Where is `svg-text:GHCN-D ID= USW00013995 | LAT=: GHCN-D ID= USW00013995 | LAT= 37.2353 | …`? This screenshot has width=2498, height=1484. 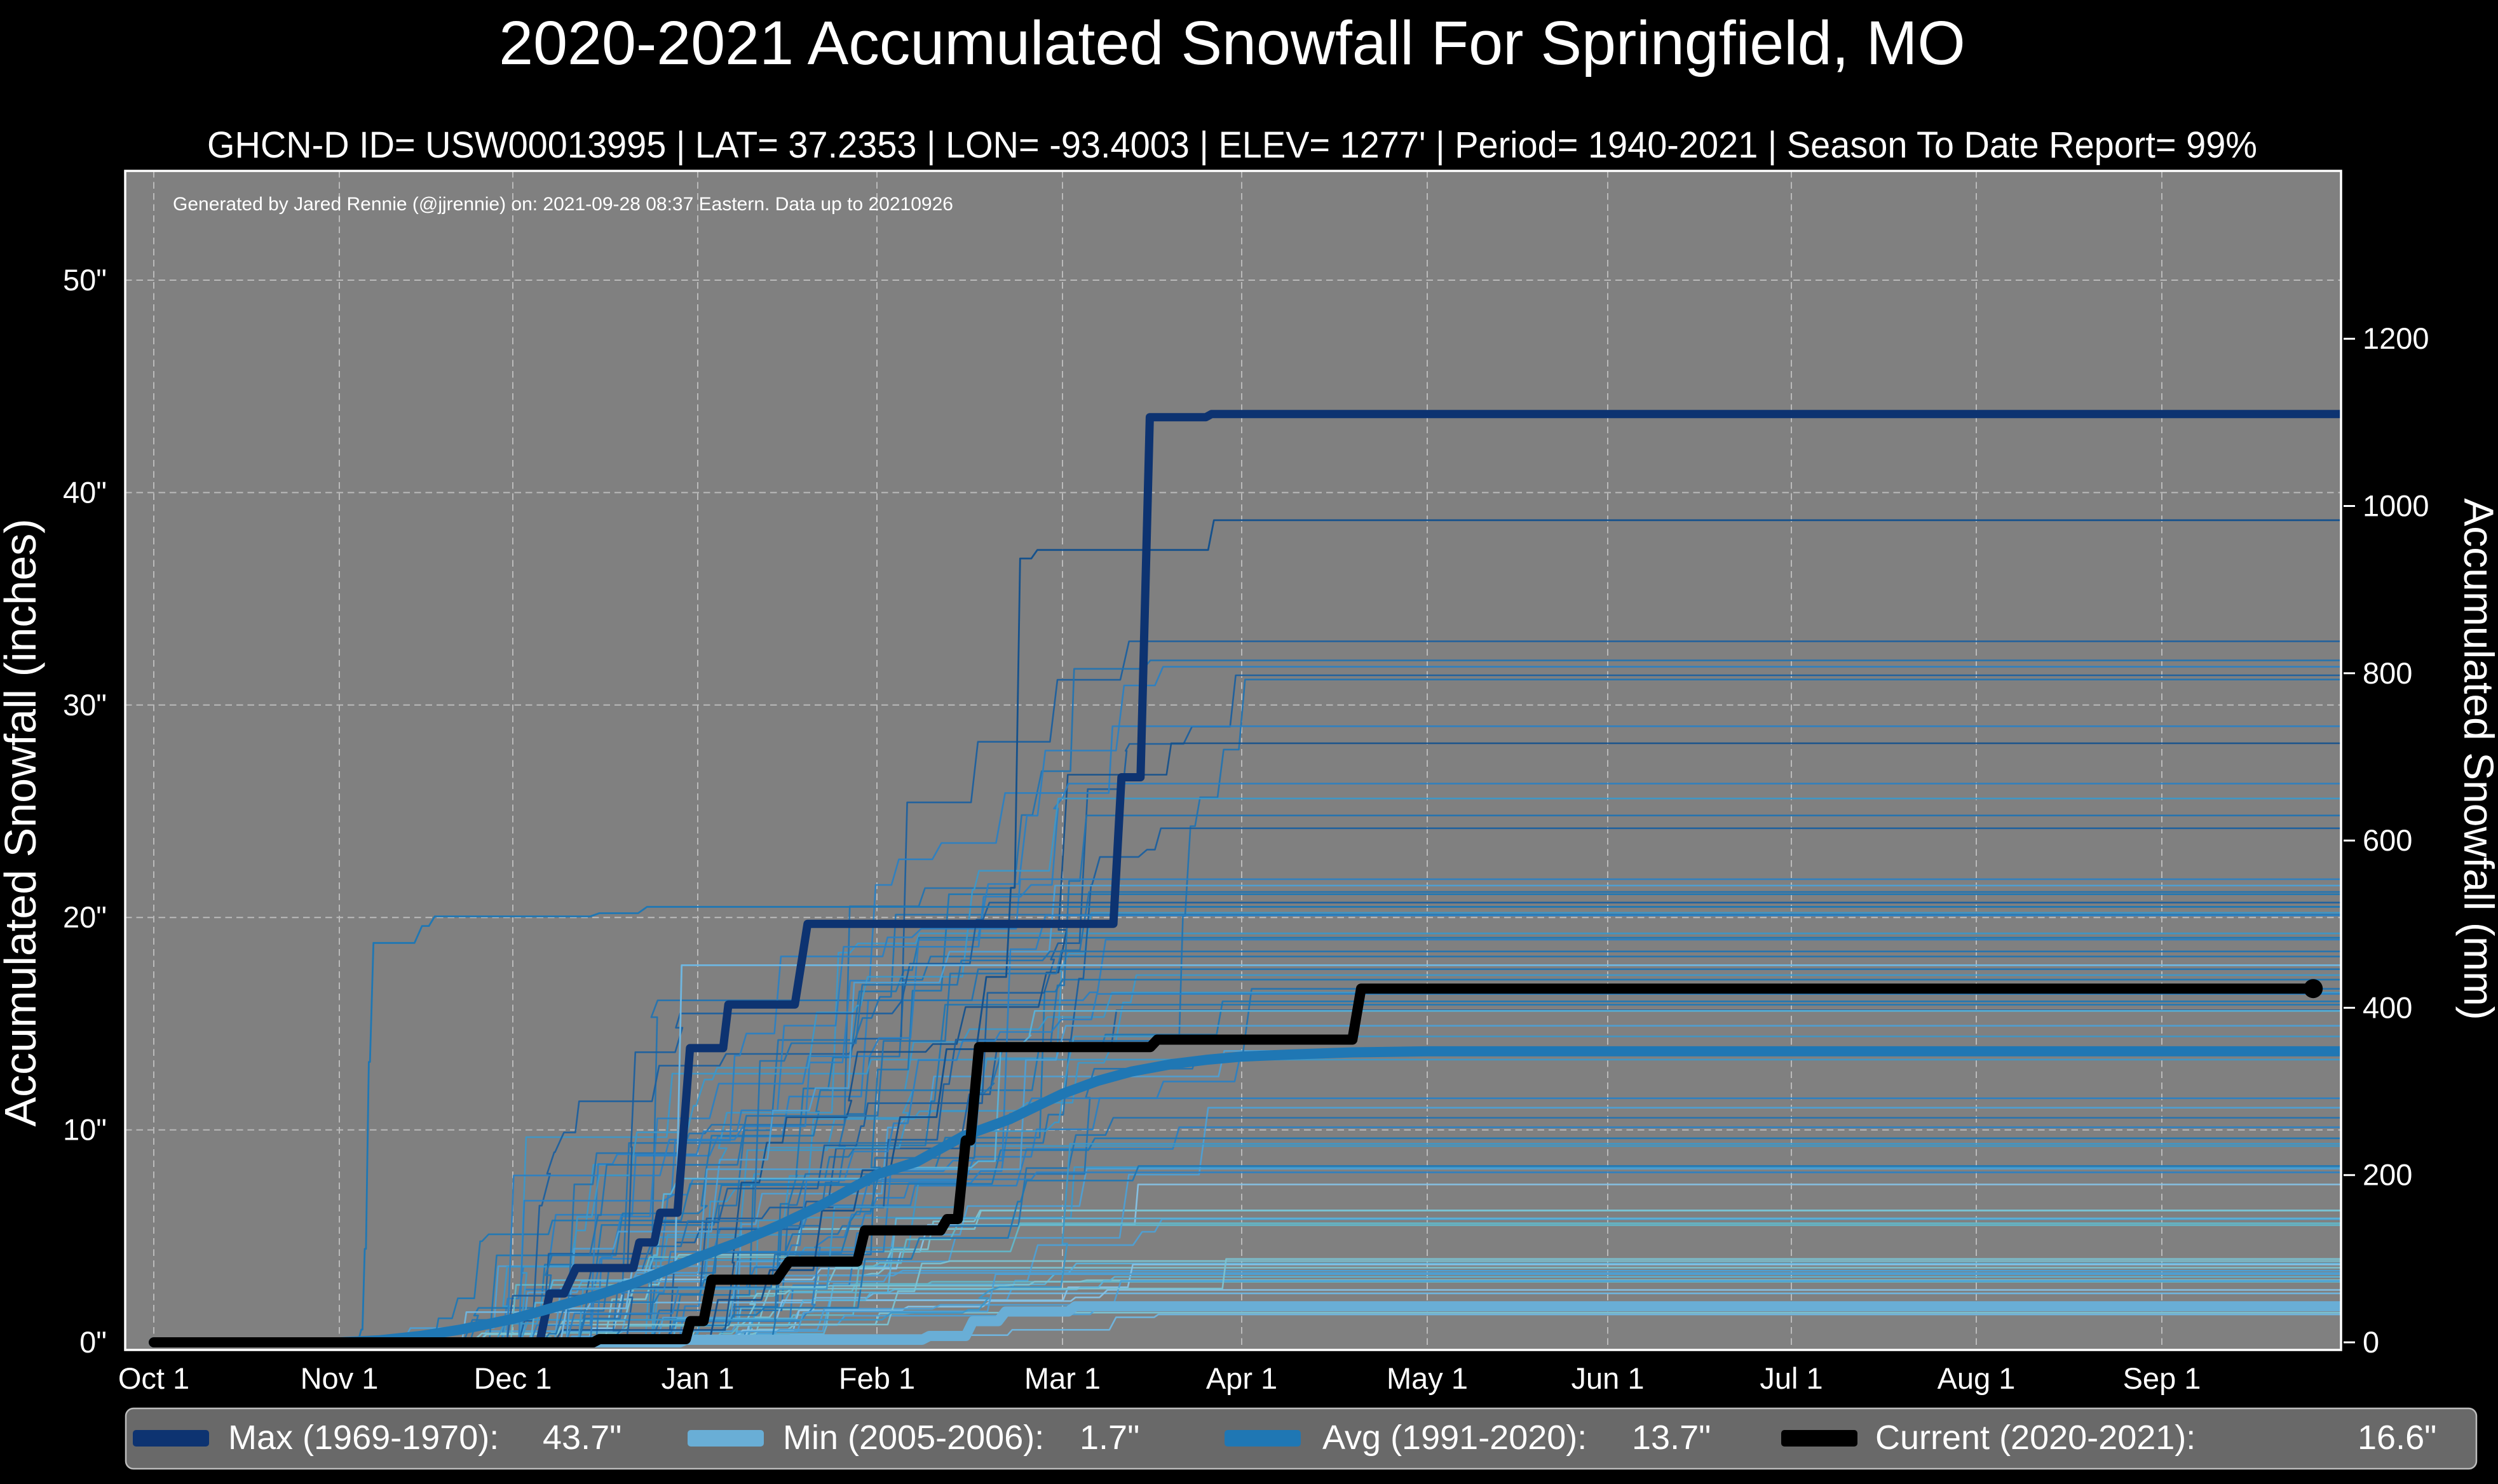 svg-text:GHCN-D ID= USW00013995 | LAT=: GHCN-D ID= USW00013995 | LAT= 37.2353 | … is located at coordinates (1232, 145).